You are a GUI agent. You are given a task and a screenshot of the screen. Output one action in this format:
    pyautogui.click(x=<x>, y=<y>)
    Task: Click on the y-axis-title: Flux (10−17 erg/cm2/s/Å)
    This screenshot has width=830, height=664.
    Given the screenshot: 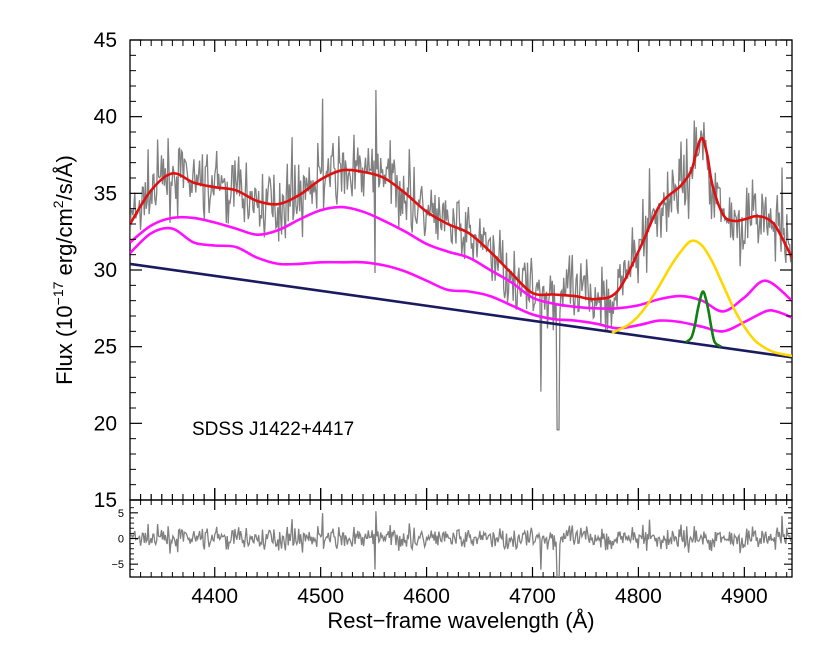 What is the action you would take?
    pyautogui.click(x=63, y=270)
    